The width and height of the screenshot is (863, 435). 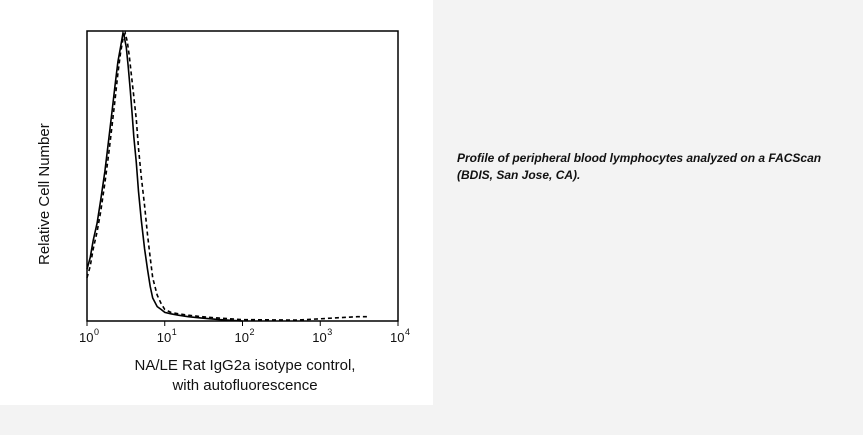 What do you see at coordinates (174, 332) in the screenshot?
I see `x-tick-exponent: 1` at bounding box center [174, 332].